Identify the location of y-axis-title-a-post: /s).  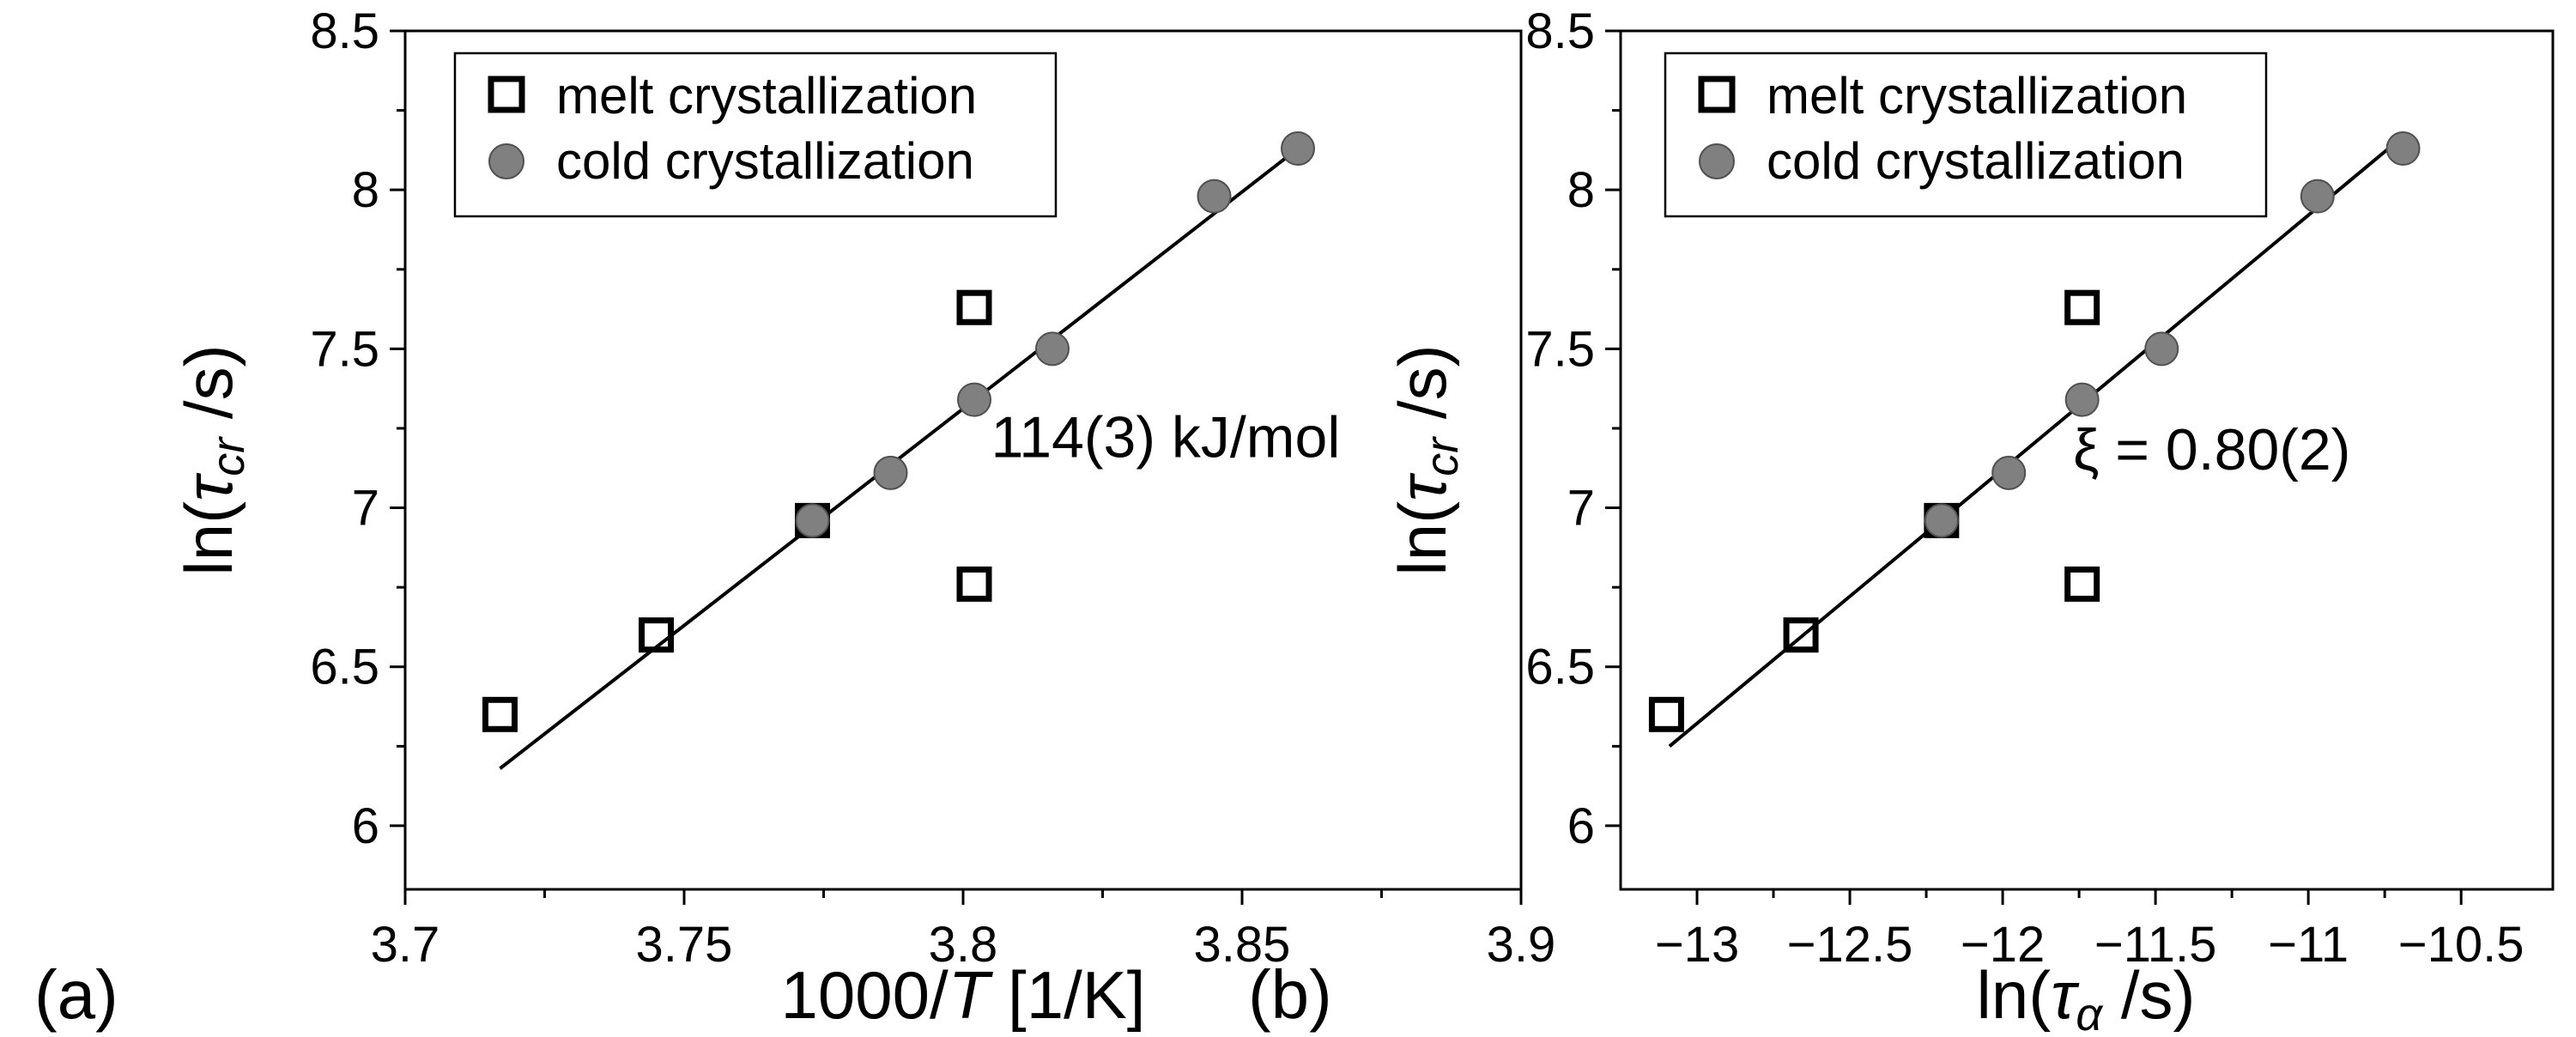
(208, 391).